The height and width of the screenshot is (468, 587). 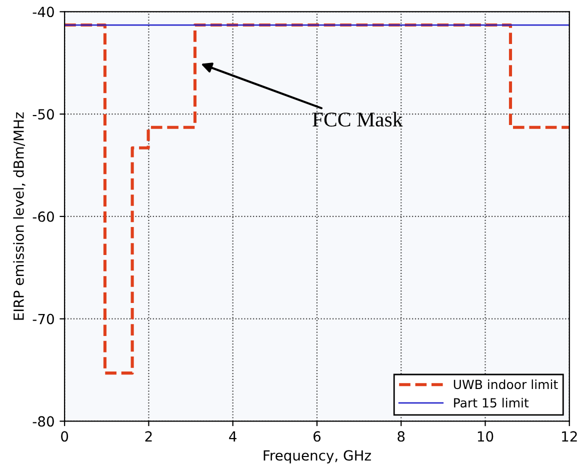 What do you see at coordinates (569, 436) in the screenshot?
I see `x-tick-label: 12` at bounding box center [569, 436].